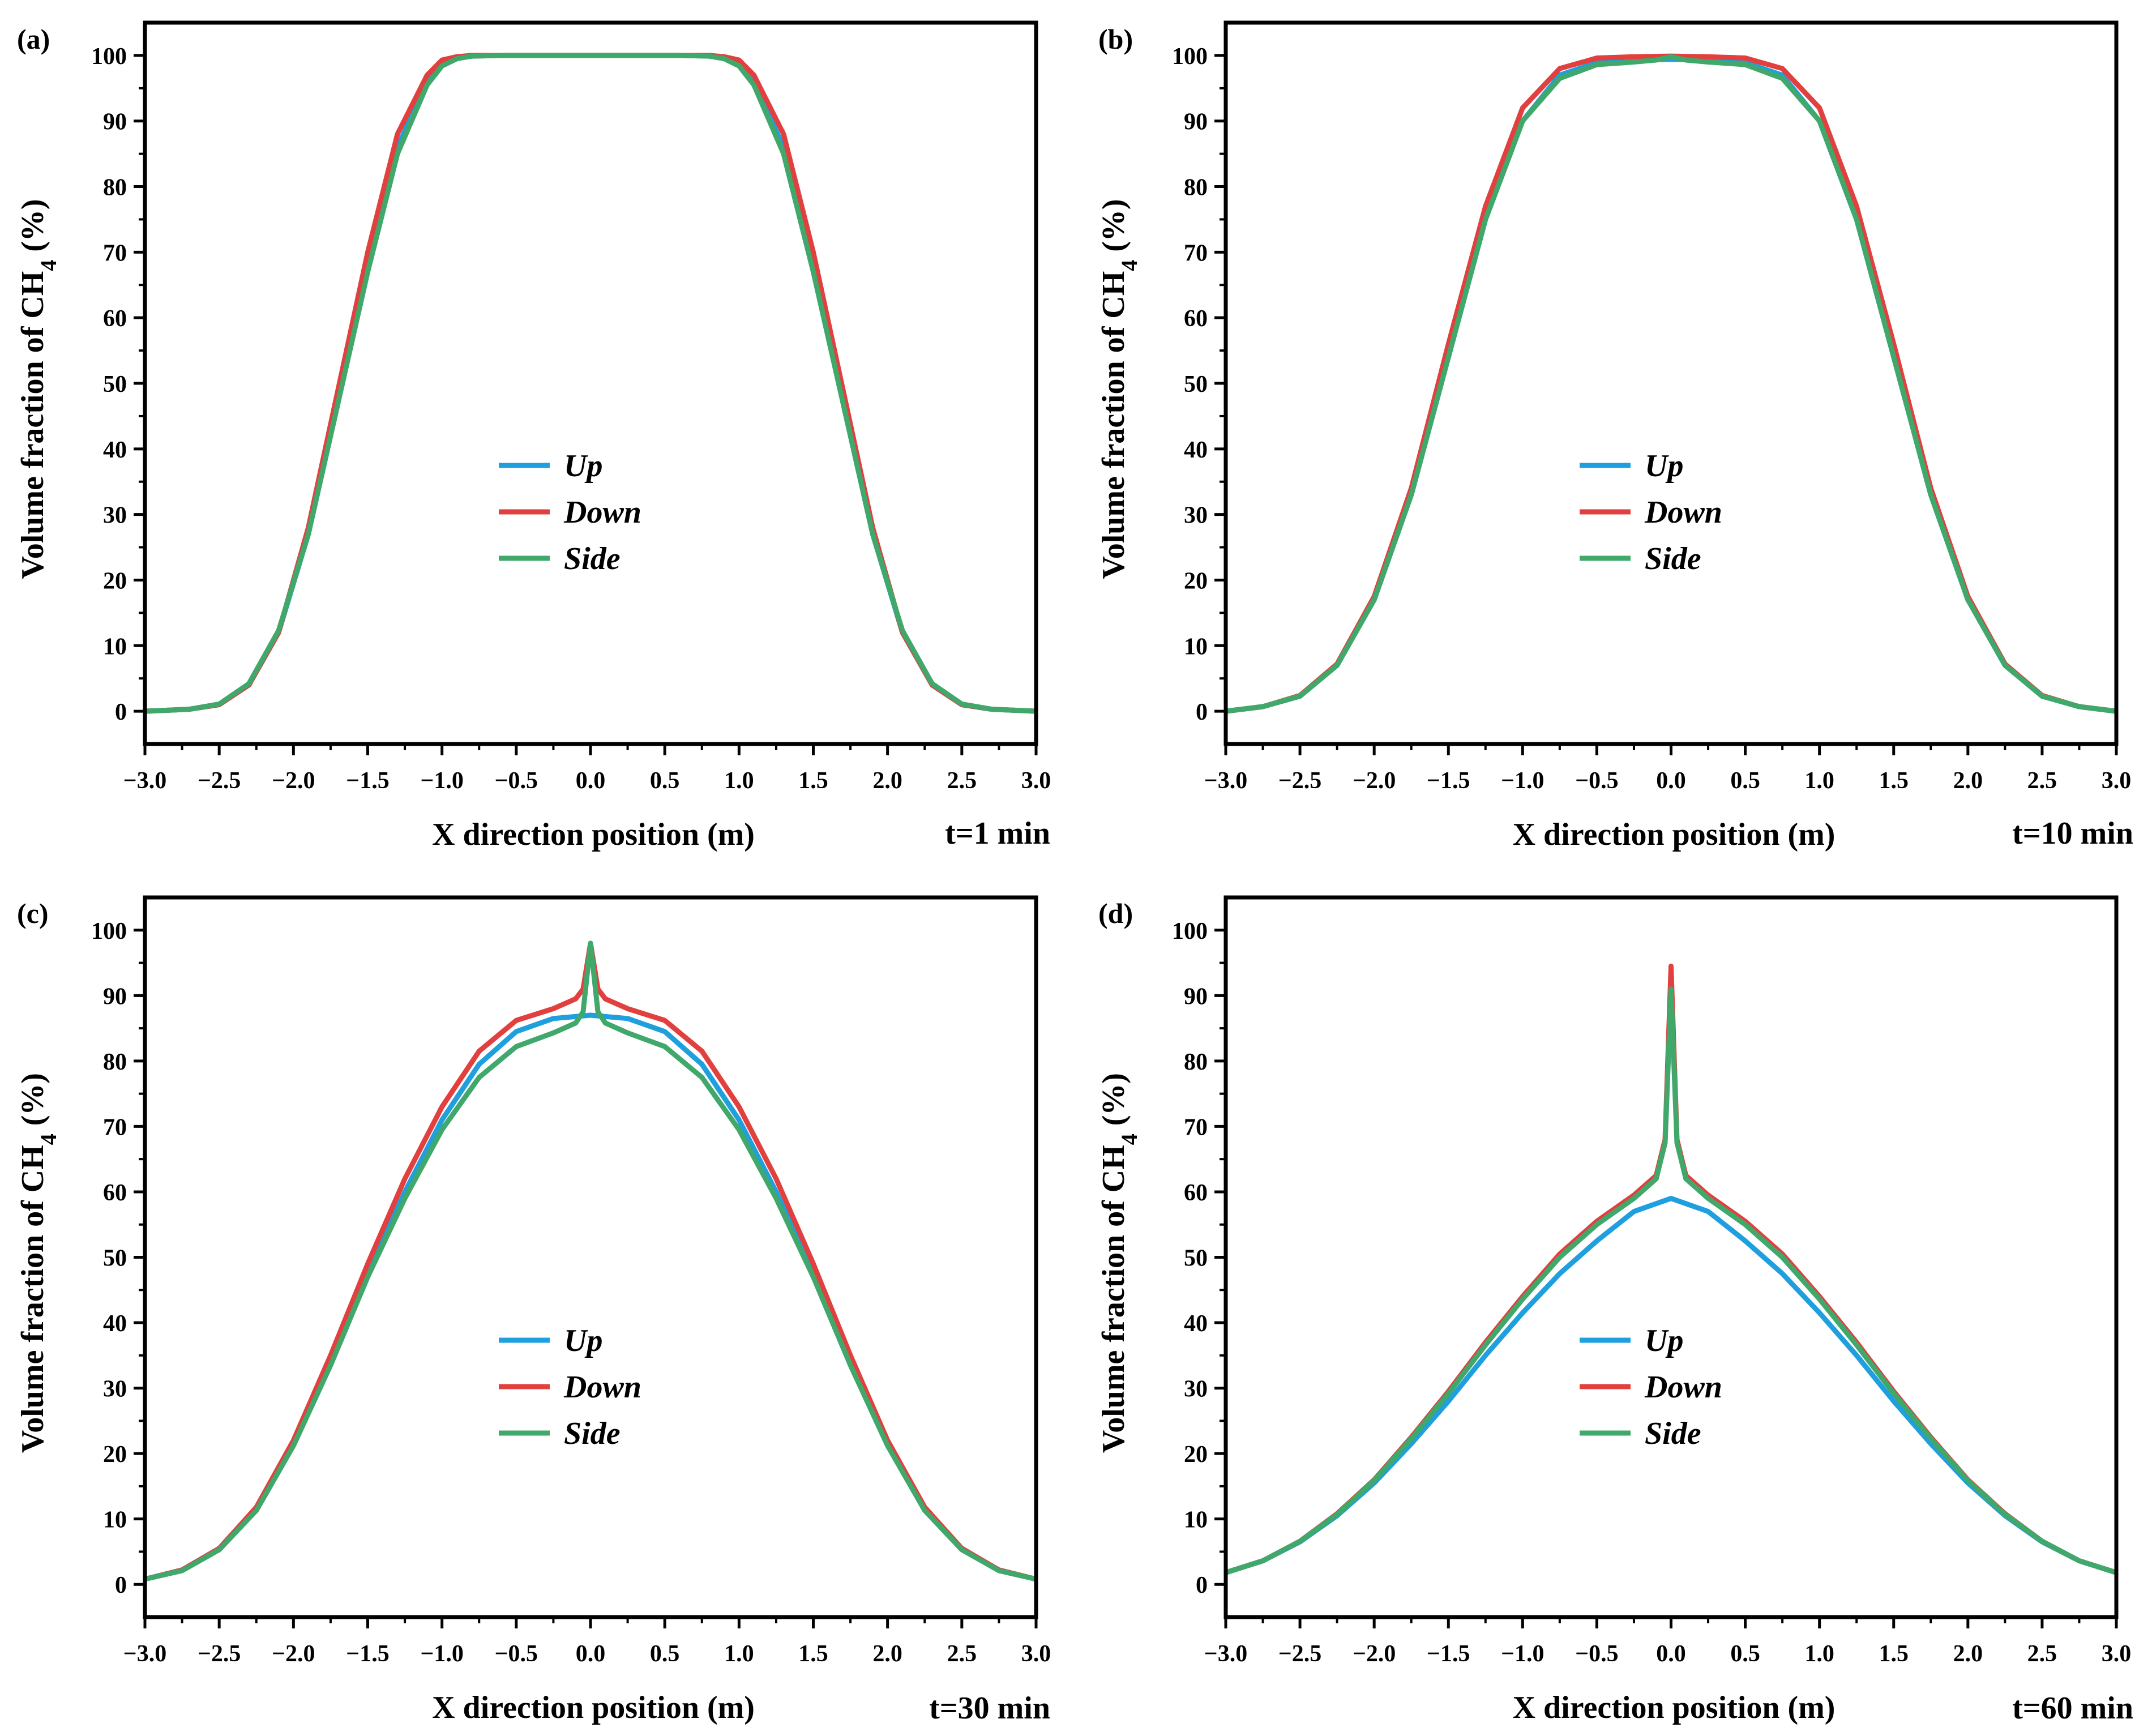  Describe the element at coordinates (997, 833) in the screenshot. I see `time-label: t=1 min` at that location.